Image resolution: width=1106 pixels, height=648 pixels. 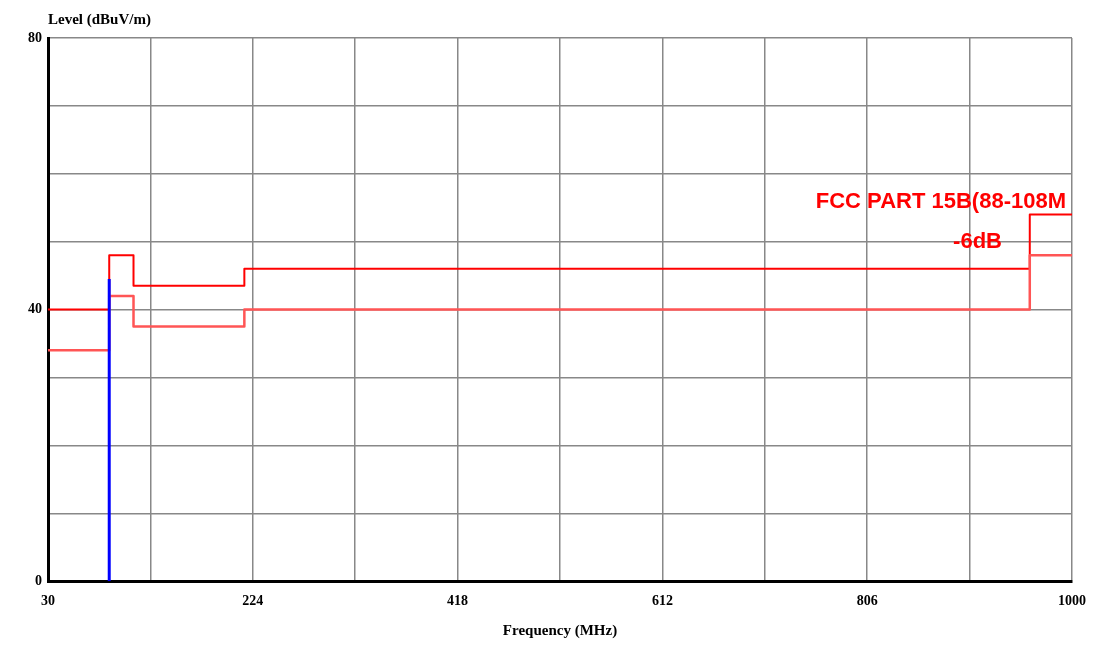 What do you see at coordinates (38, 580) in the screenshot?
I see `y-tick-label: 0` at bounding box center [38, 580].